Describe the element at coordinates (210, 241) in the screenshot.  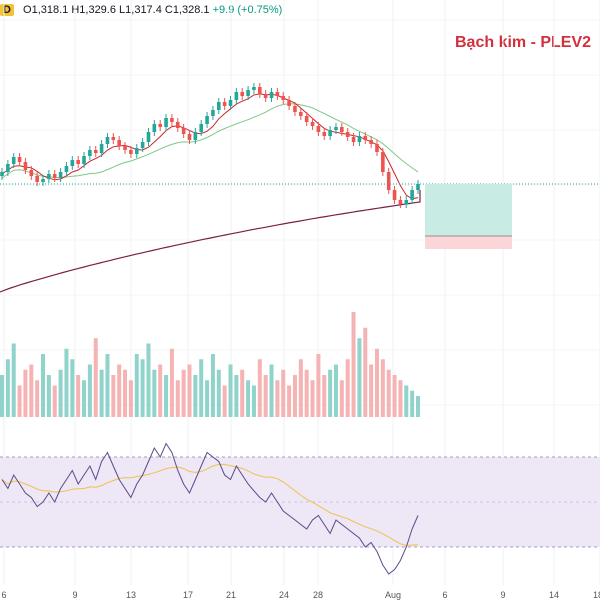
I see `ma-slow-line` at that location.